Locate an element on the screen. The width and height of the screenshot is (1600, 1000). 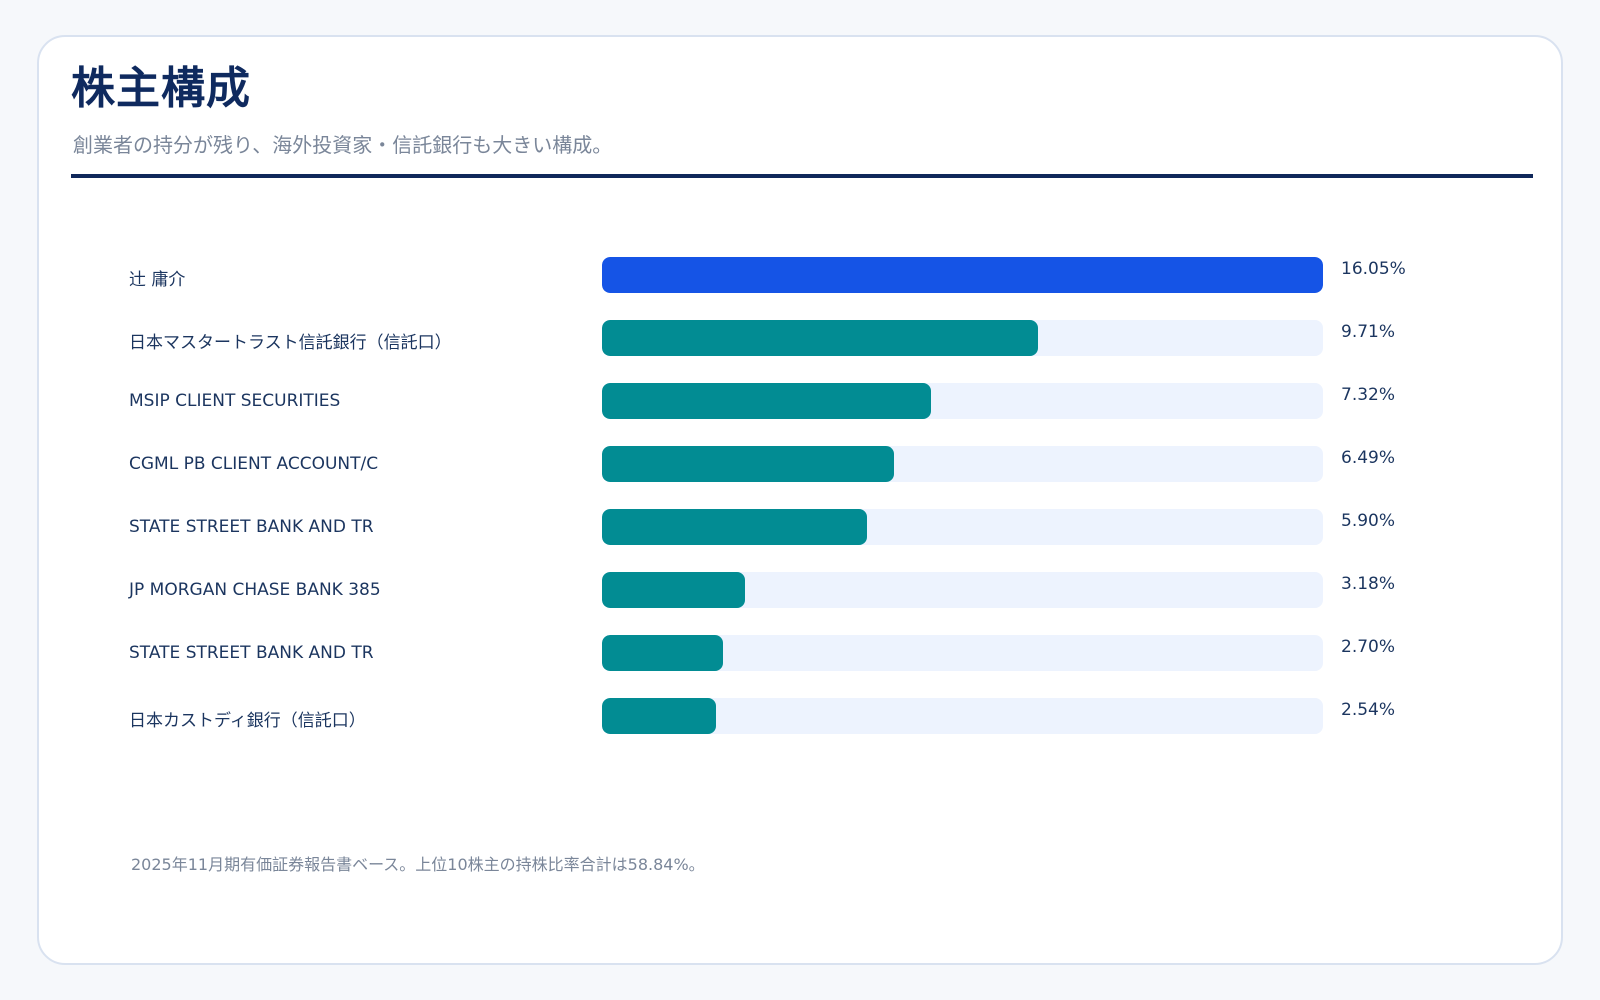
bar-row: MSIP CLIENT SECURITIES 7.32% is located at coordinates (799, 401).